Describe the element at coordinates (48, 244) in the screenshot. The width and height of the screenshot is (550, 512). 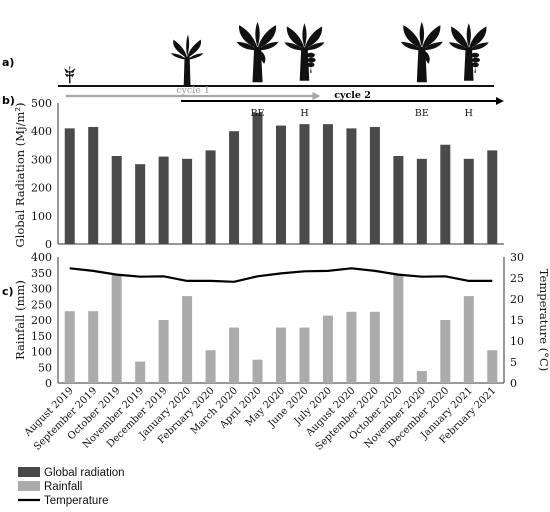
I see `radiation-y-tick-label: 0` at that location.